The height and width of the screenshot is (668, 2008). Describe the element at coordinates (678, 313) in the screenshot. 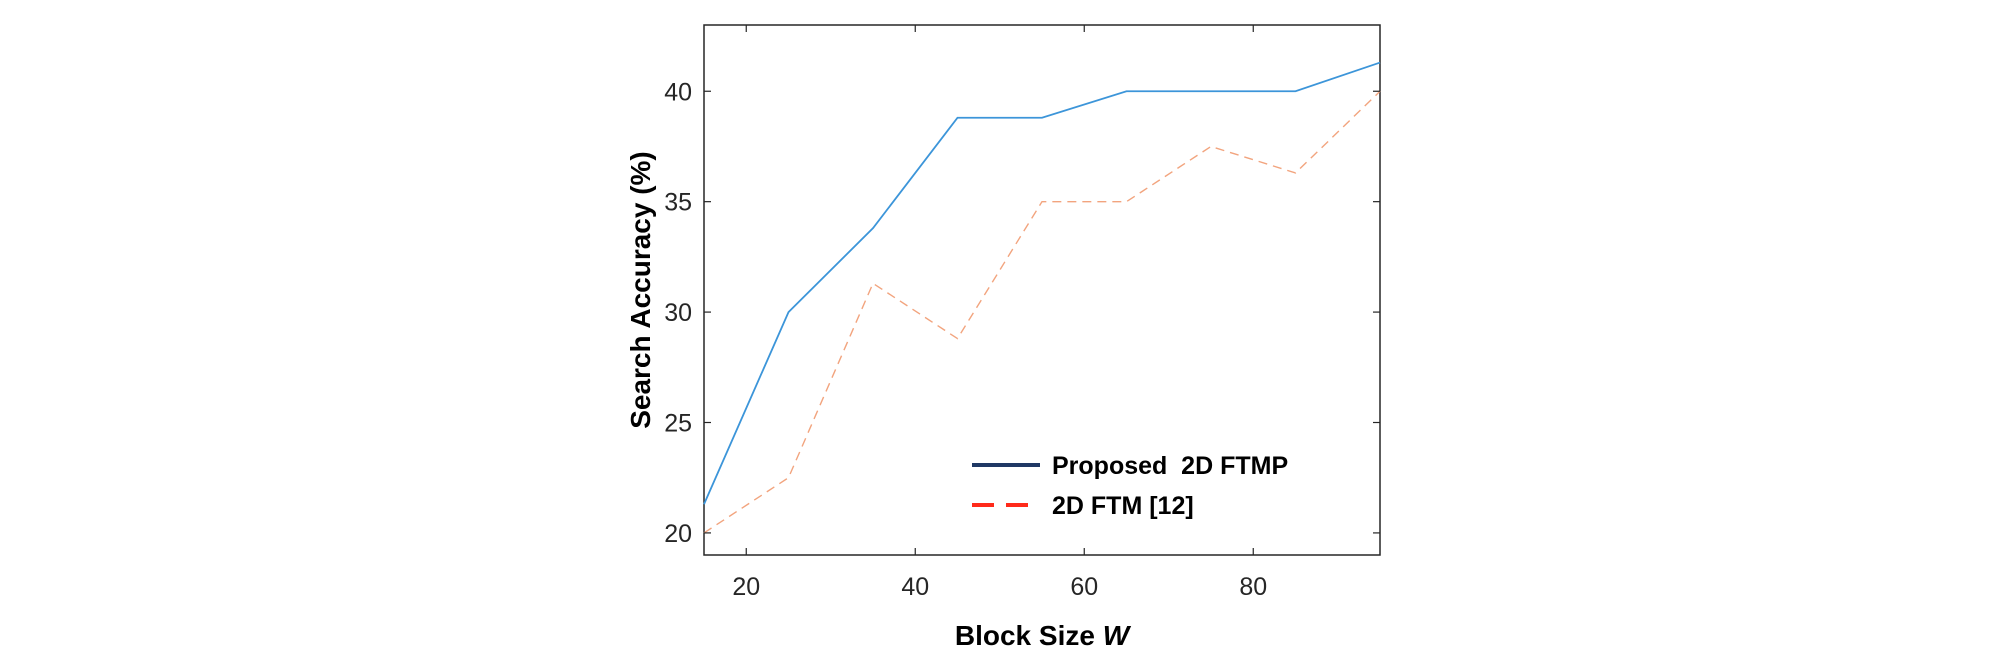

I see `y-tick-label: 30` at that location.